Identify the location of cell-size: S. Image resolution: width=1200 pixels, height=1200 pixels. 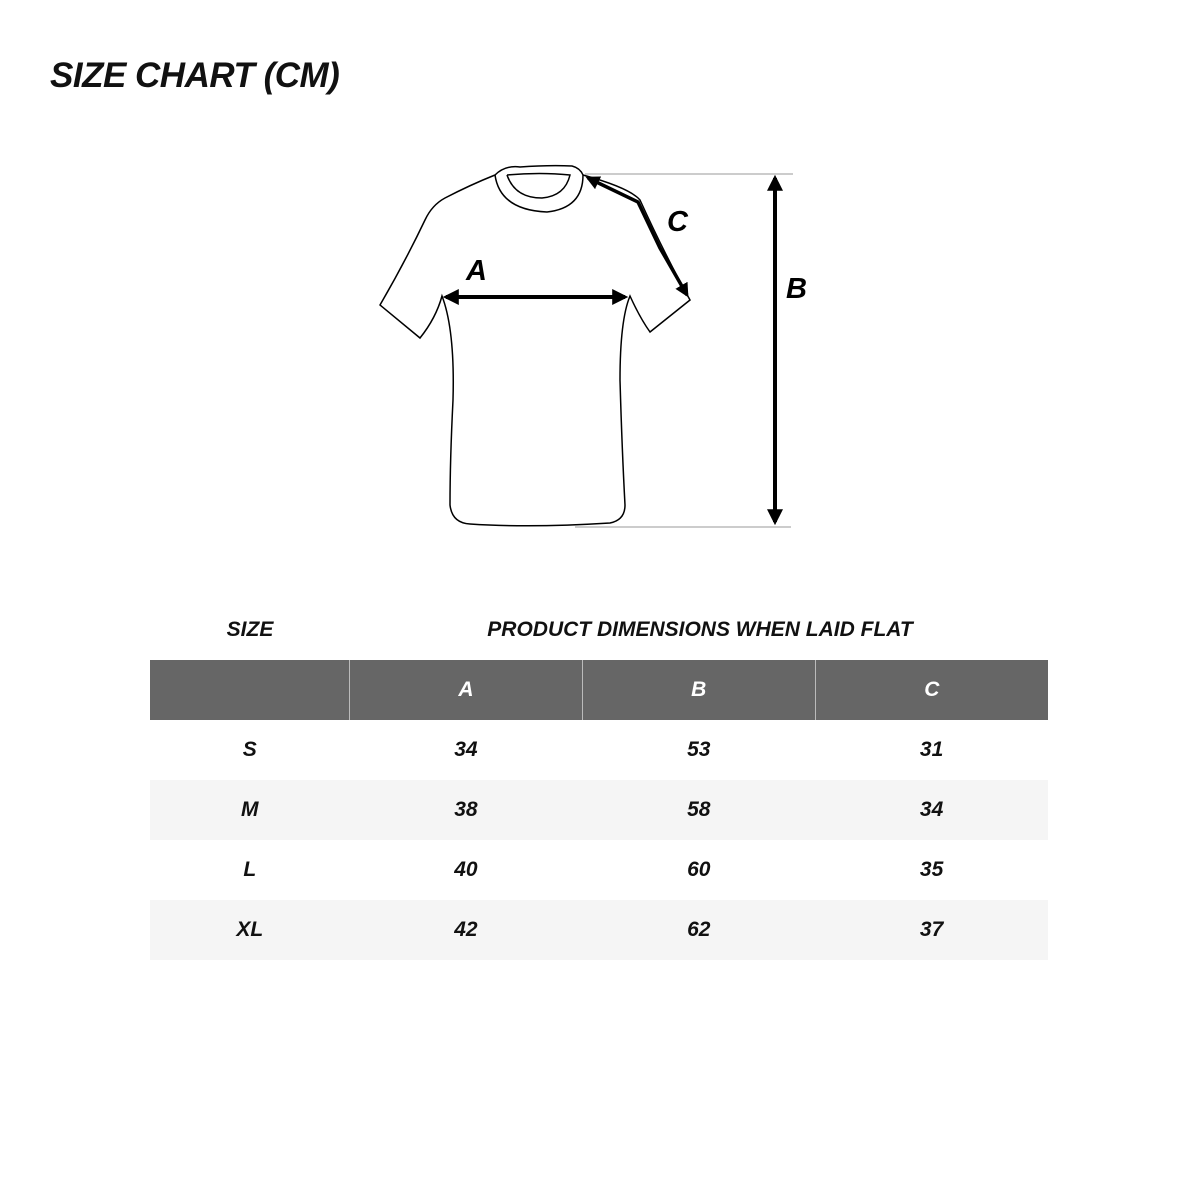
(249, 749).